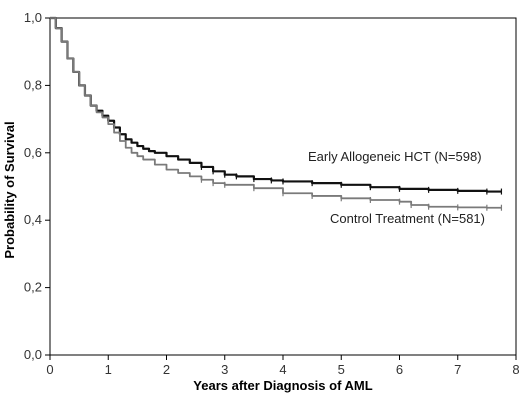 This screenshot has height=401, width=520. Describe the element at coordinates (33, 17) in the screenshot. I see `y-tick-label: 1,0` at that location.